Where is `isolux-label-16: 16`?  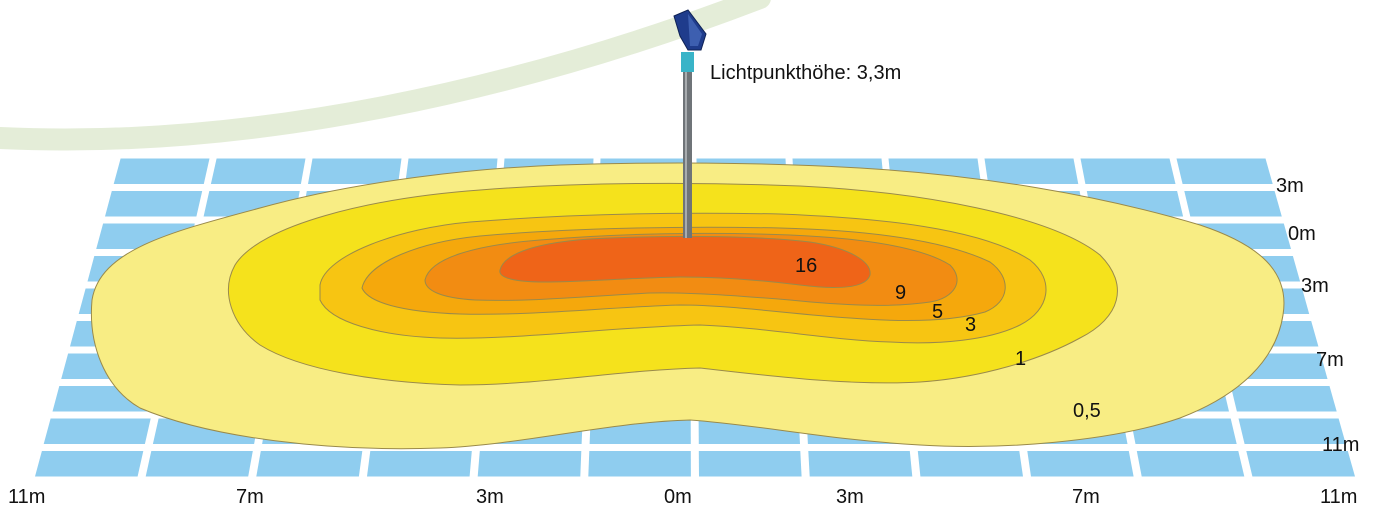 isolux-label-16: 16 is located at coordinates (806, 266).